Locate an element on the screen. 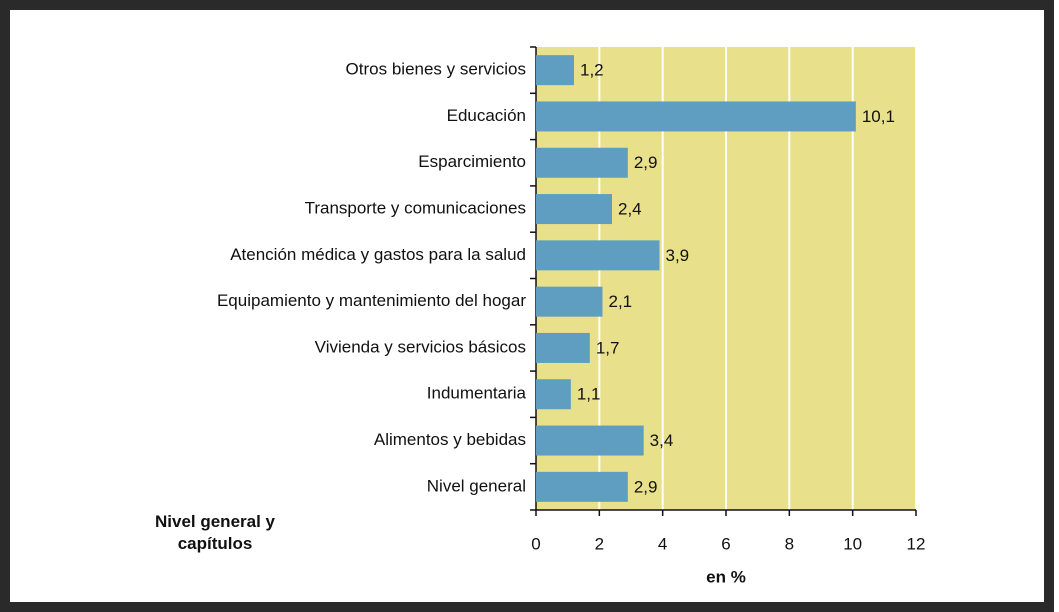 This screenshot has width=1059, height=612. value-label: 1,2 is located at coordinates (592, 70).